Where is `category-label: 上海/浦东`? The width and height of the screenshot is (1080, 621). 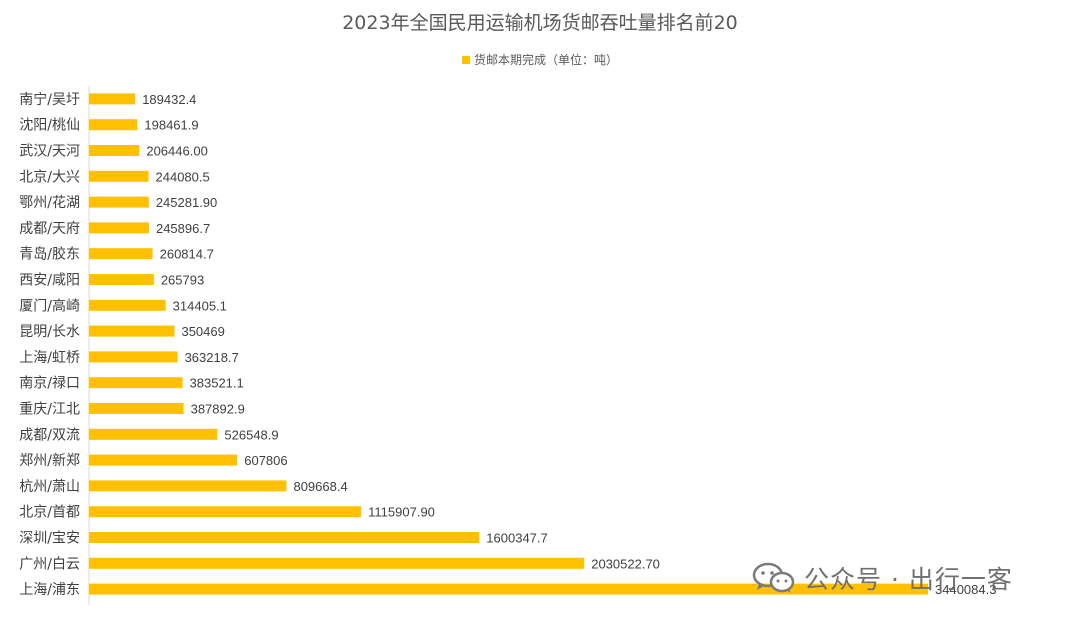 category-label: 上海/浦东 is located at coordinates (49, 590).